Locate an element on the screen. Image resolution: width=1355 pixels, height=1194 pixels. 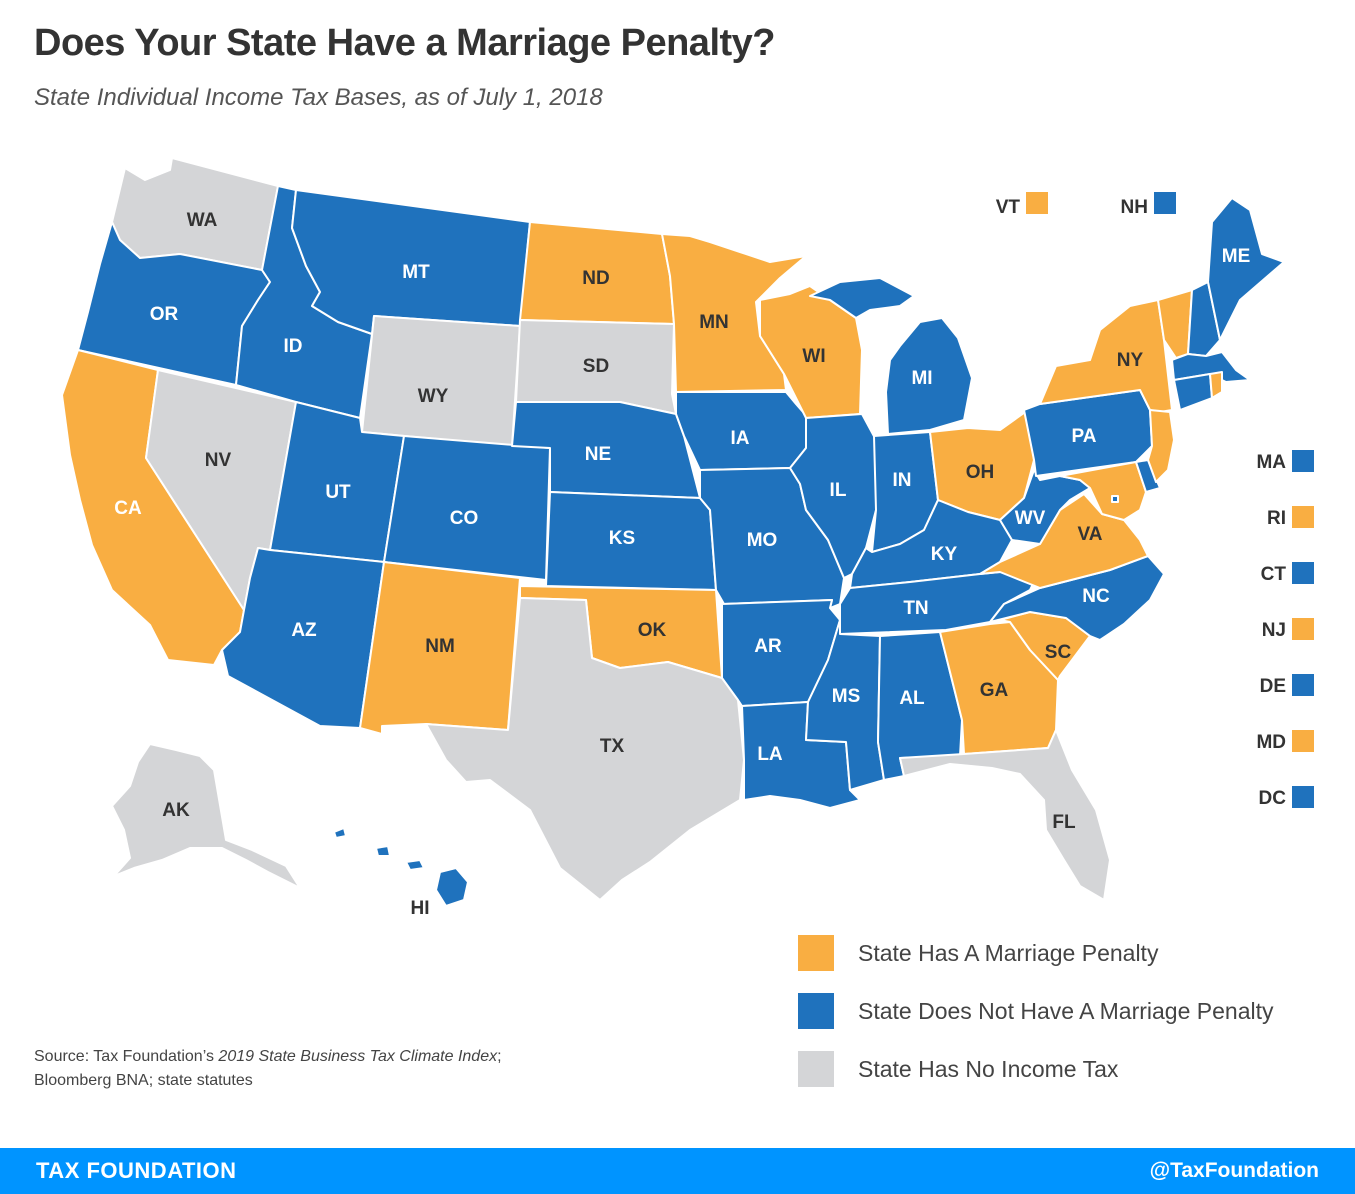
label-NM: NM is located at coordinates (440, 646).